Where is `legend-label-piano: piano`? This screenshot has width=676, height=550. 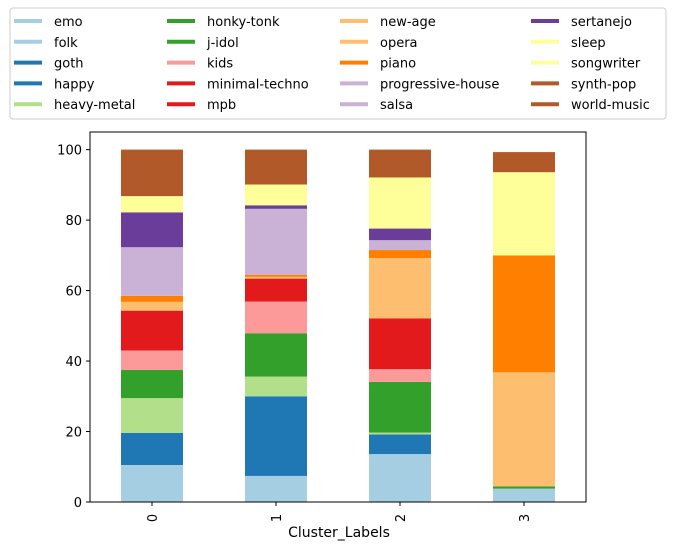
legend-label-piano: piano is located at coordinates (398, 64).